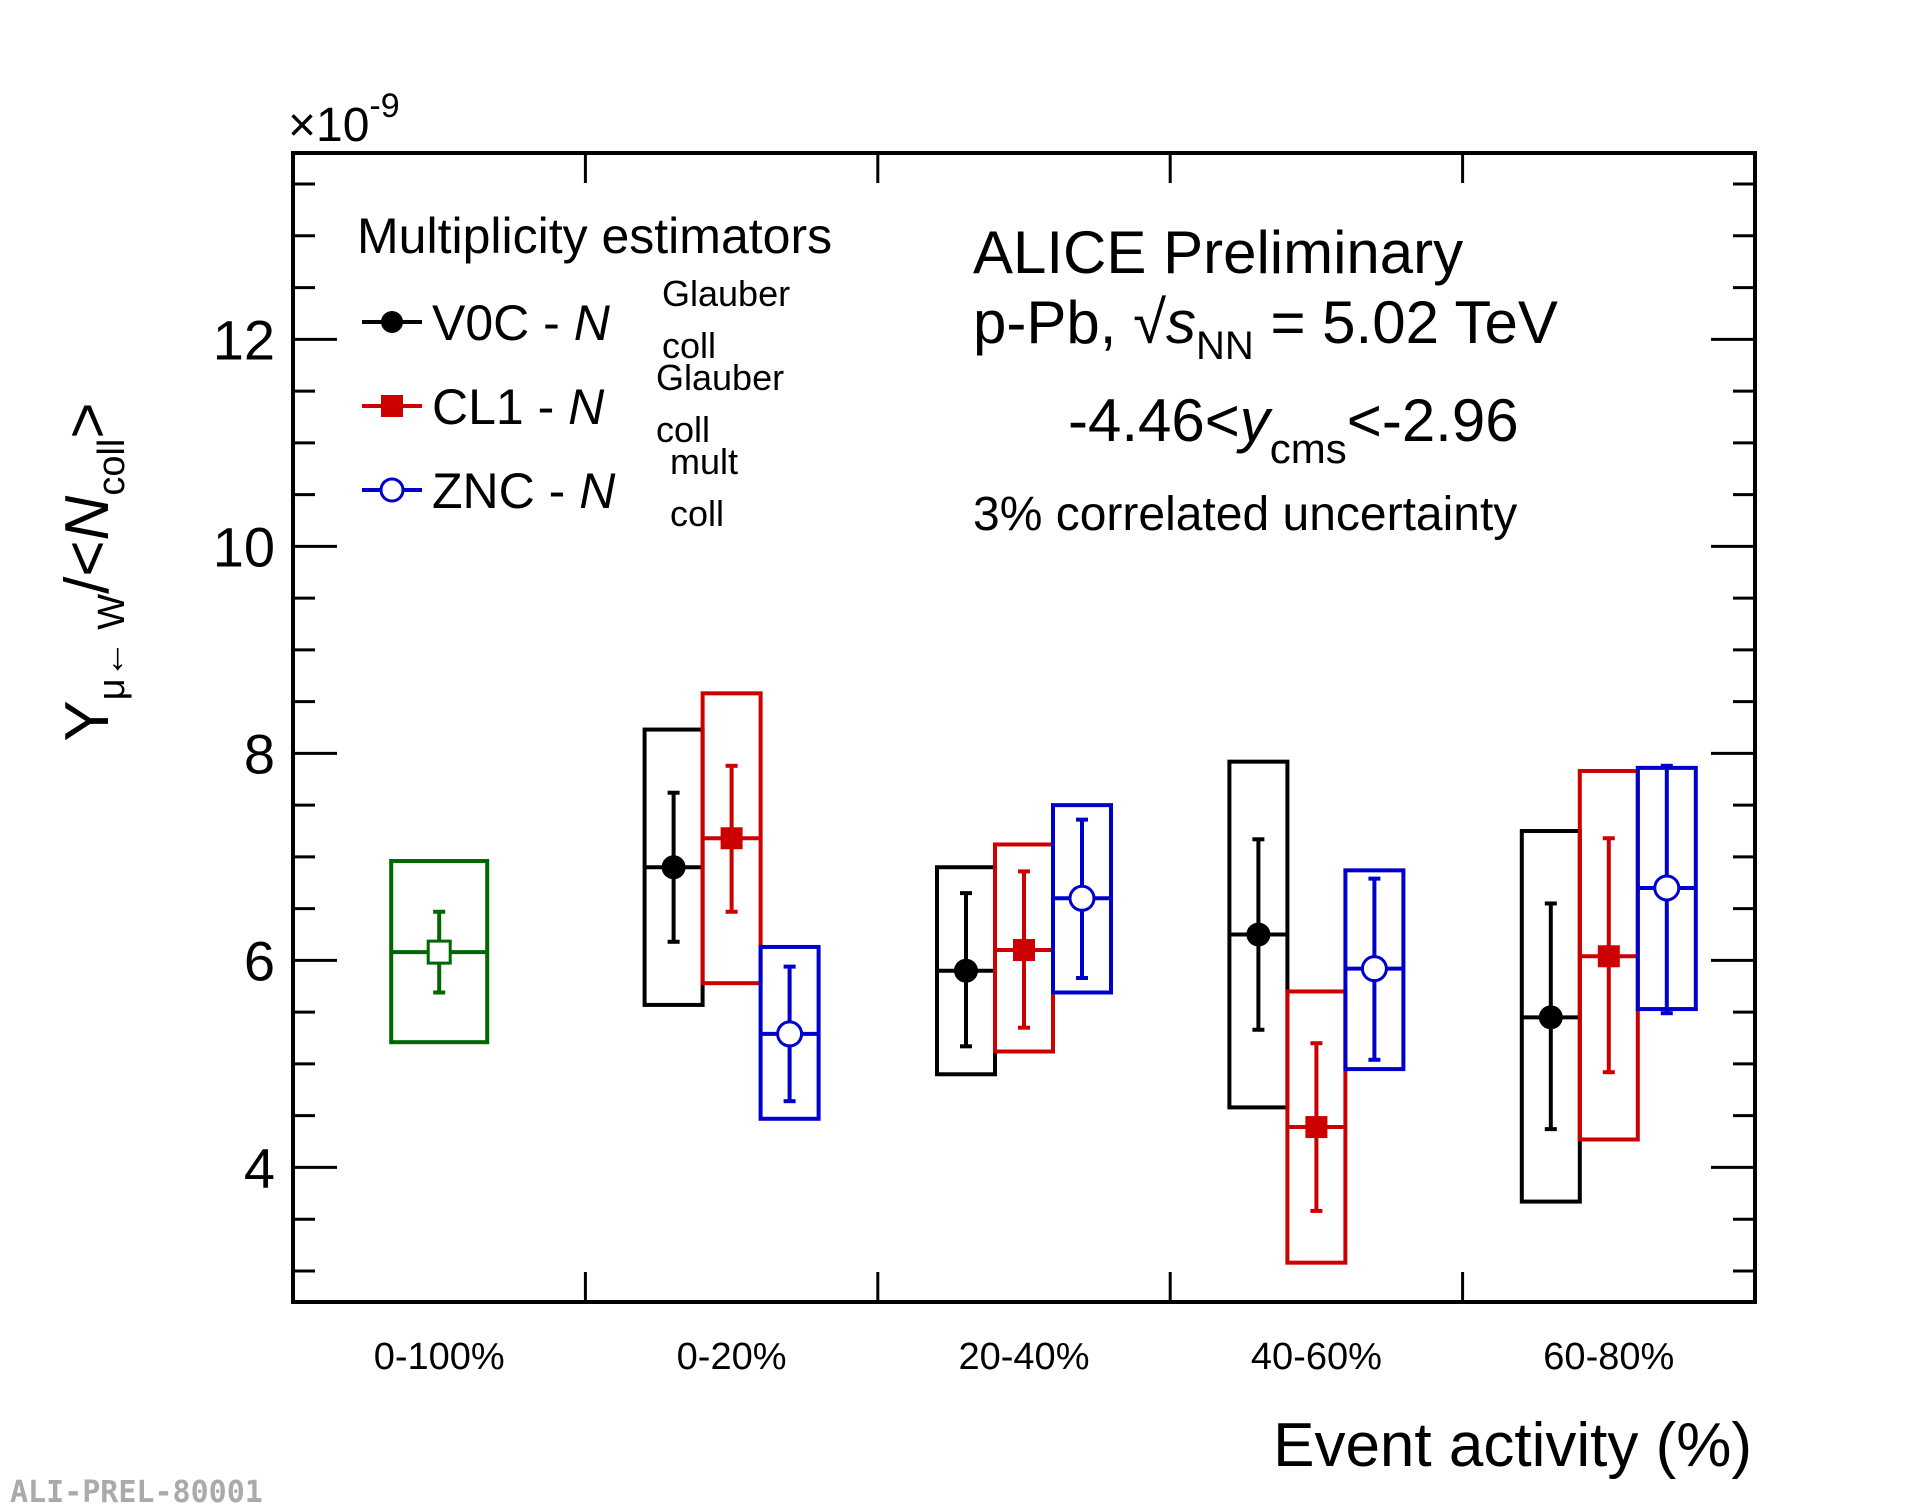  What do you see at coordinates (1149, 322) in the screenshot?
I see `sqrt-symbol: √` at bounding box center [1149, 322].